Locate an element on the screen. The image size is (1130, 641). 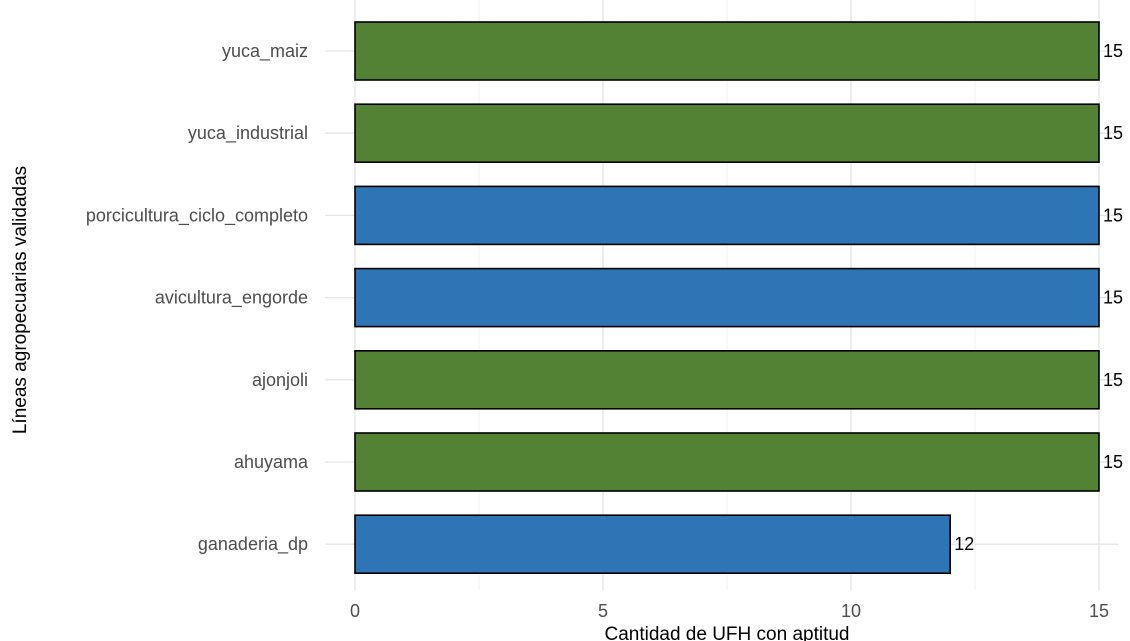
x-tick-label: 10 is located at coordinates (851, 611).